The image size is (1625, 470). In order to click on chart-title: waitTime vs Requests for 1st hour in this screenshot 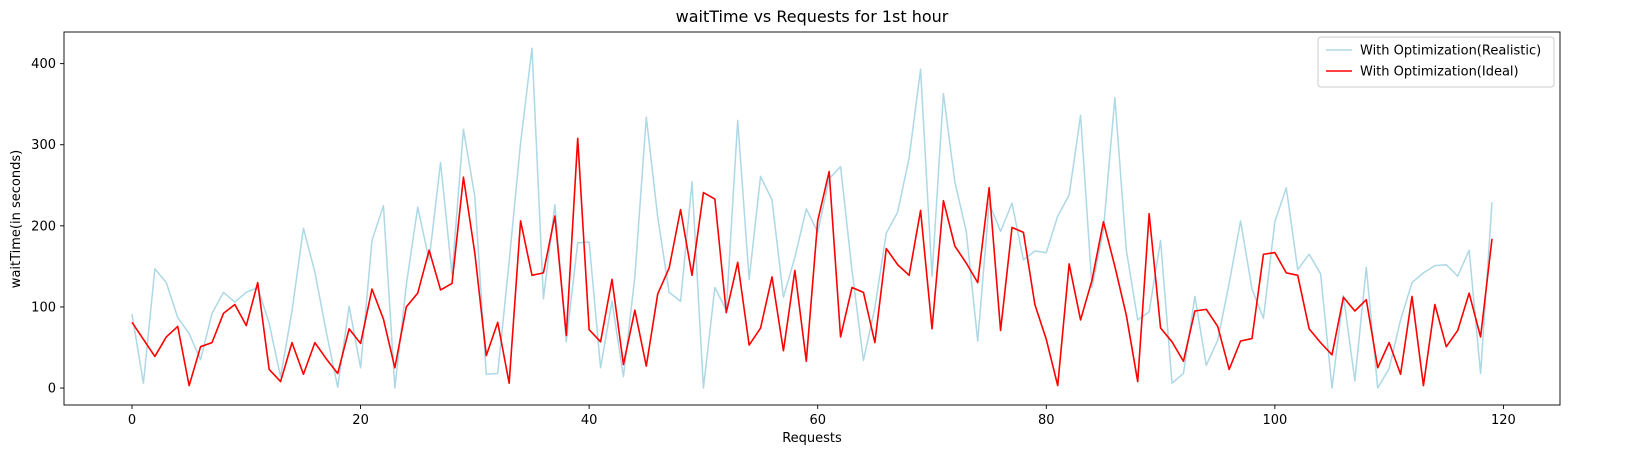, I will do `click(812, 16)`.